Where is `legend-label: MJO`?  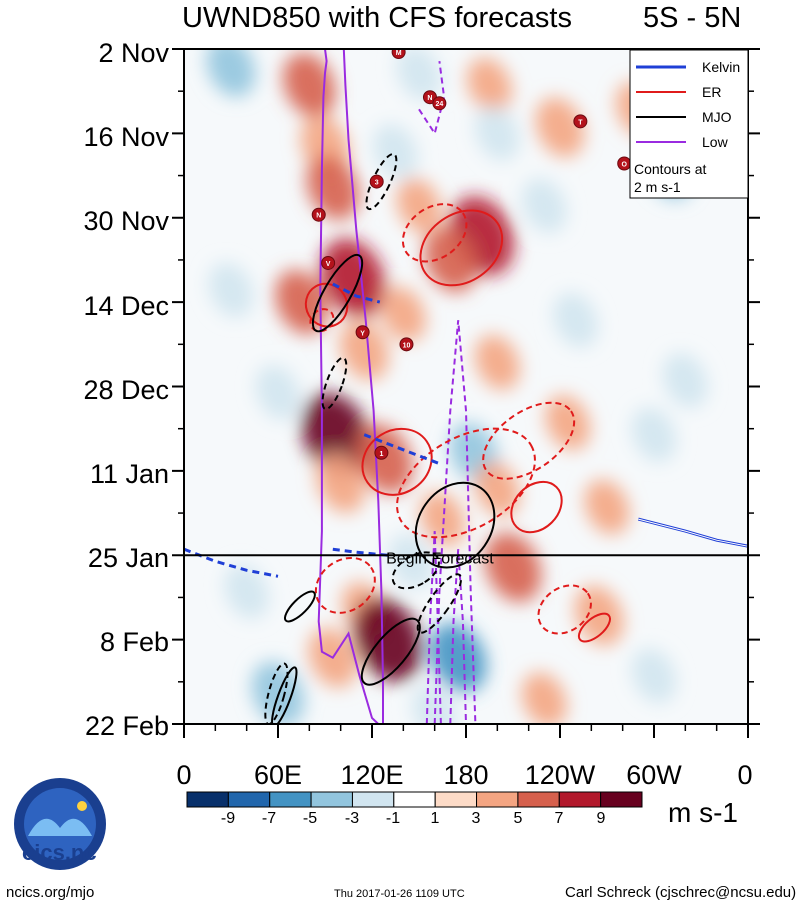 legend-label: MJO is located at coordinates (717, 117).